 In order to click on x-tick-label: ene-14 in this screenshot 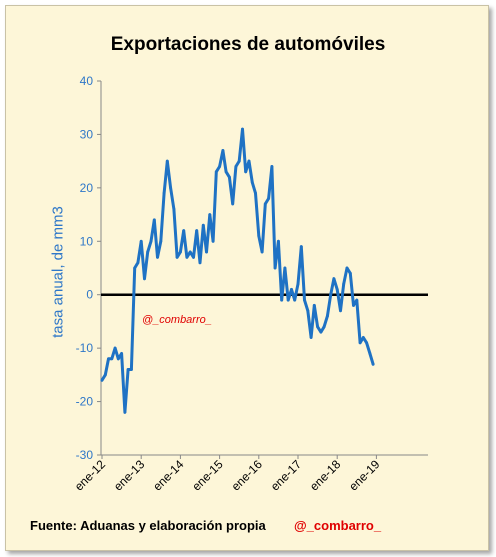, I will do `click(168, 475)`.